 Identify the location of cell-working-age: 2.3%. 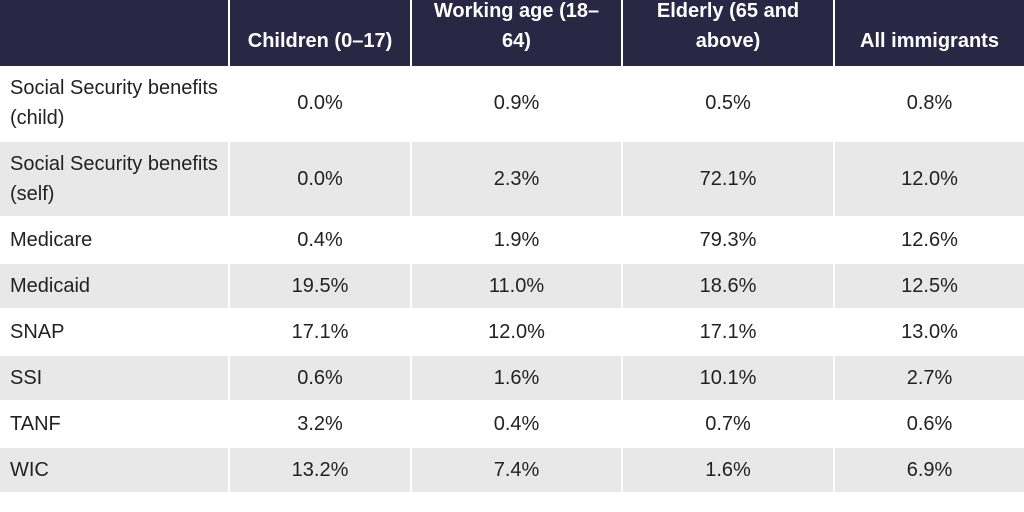
(517, 180).